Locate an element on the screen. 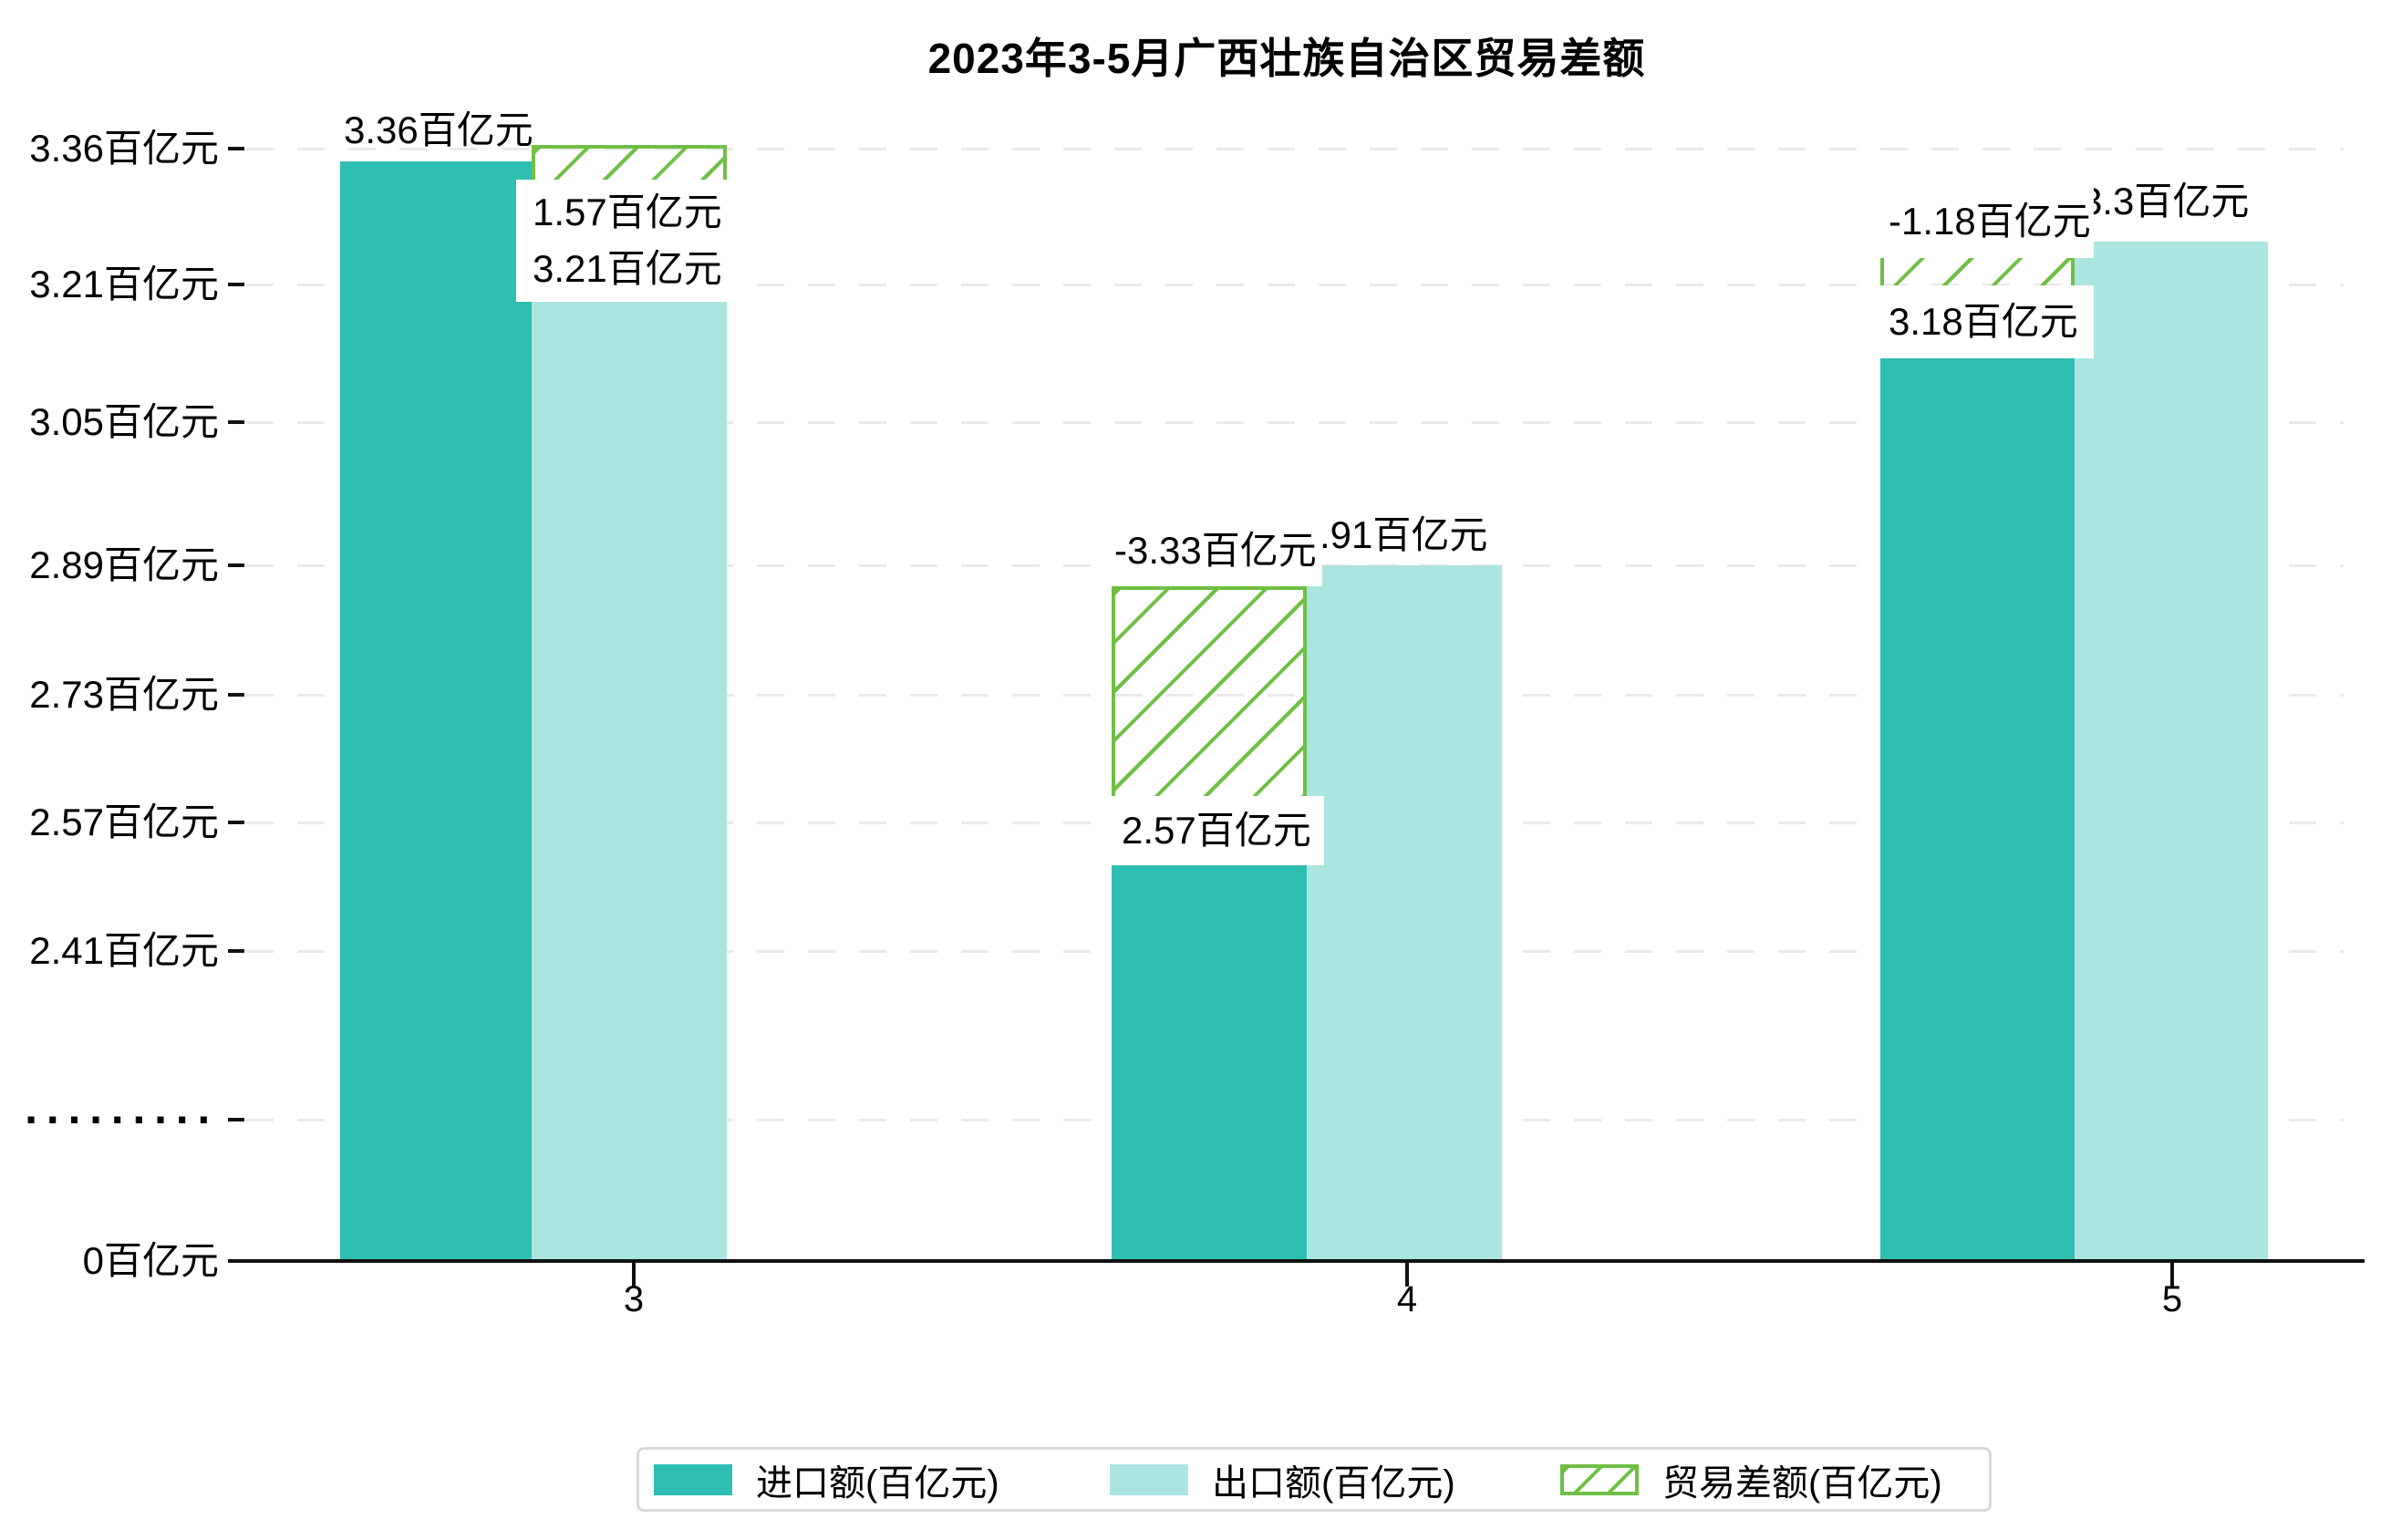 This screenshot has height=1540, width=2391. data-label-box-month5-balance: -1.18百亿元 is located at coordinates (1983, 221).